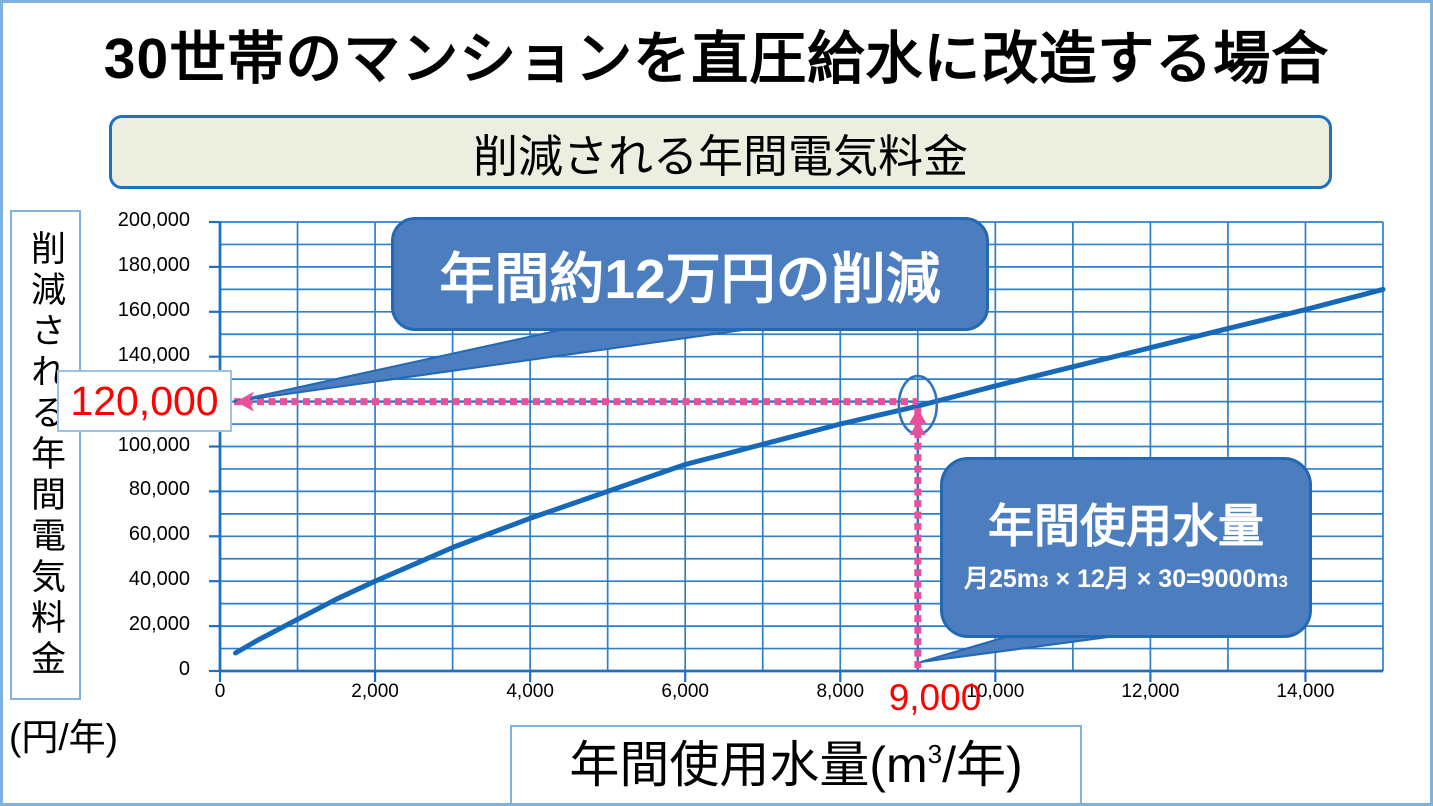 Image resolution: width=1433 pixels, height=806 pixels. I want to click on x-axis-label: 年間使用水量(m, so click(748, 765).